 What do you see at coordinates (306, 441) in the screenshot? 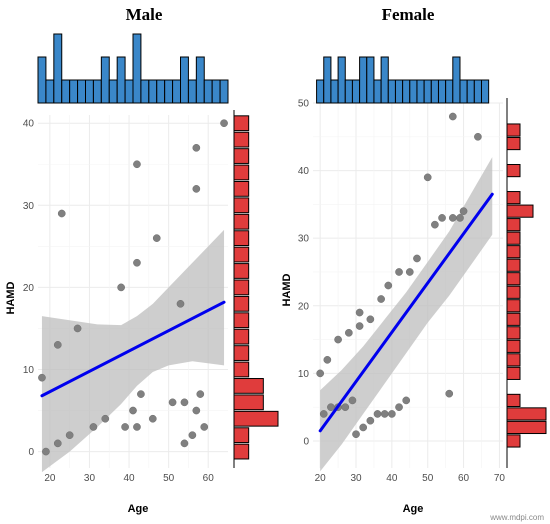
I see `female-y-tick-label: 0` at bounding box center [306, 441].